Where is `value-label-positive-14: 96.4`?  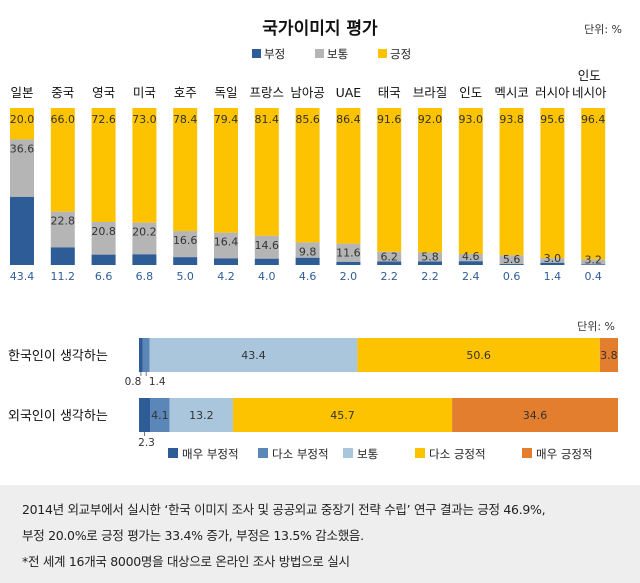 value-label-positive-14: 96.4 is located at coordinates (593, 119).